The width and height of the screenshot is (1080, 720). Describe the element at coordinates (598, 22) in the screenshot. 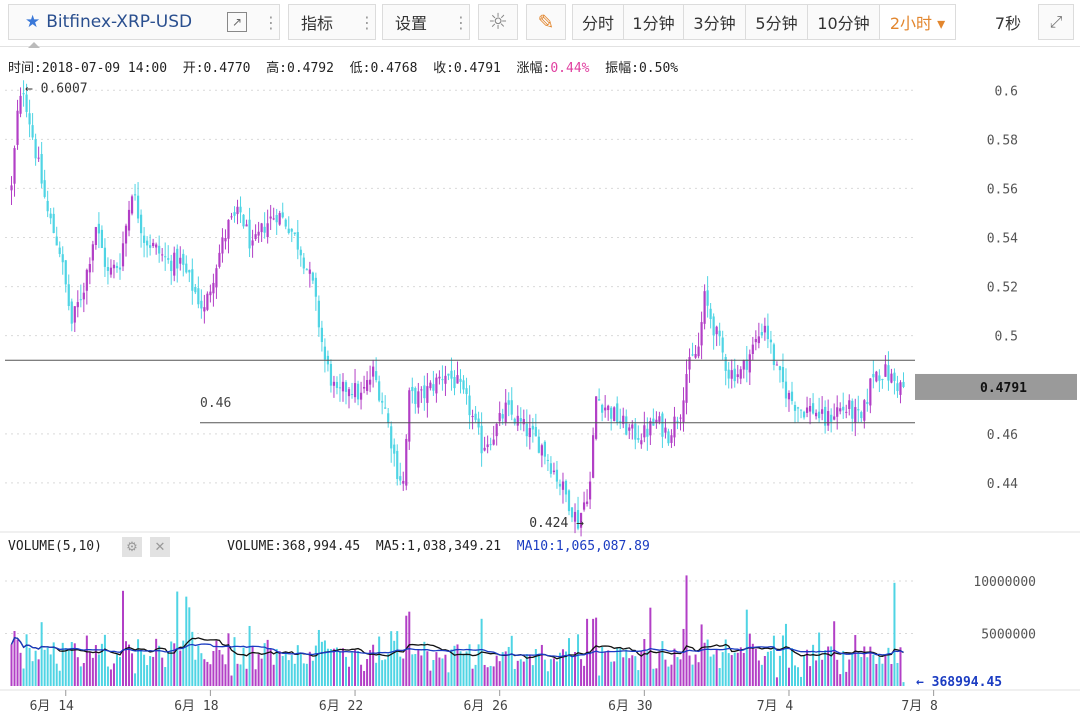

I see `period-tab-0: 分时` at that location.